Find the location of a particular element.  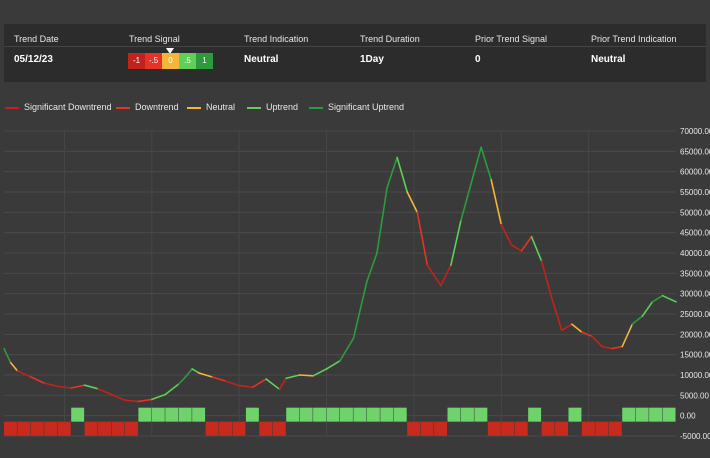

header-trend-duration: Trend Duration is located at coordinates (390, 39).